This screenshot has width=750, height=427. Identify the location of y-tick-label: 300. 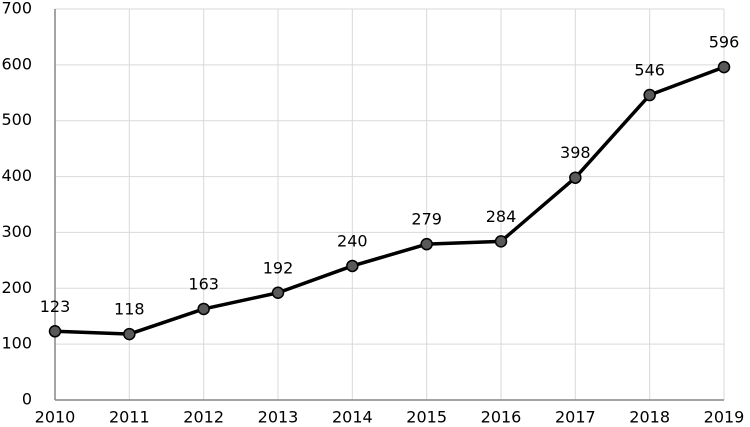
(16, 231).